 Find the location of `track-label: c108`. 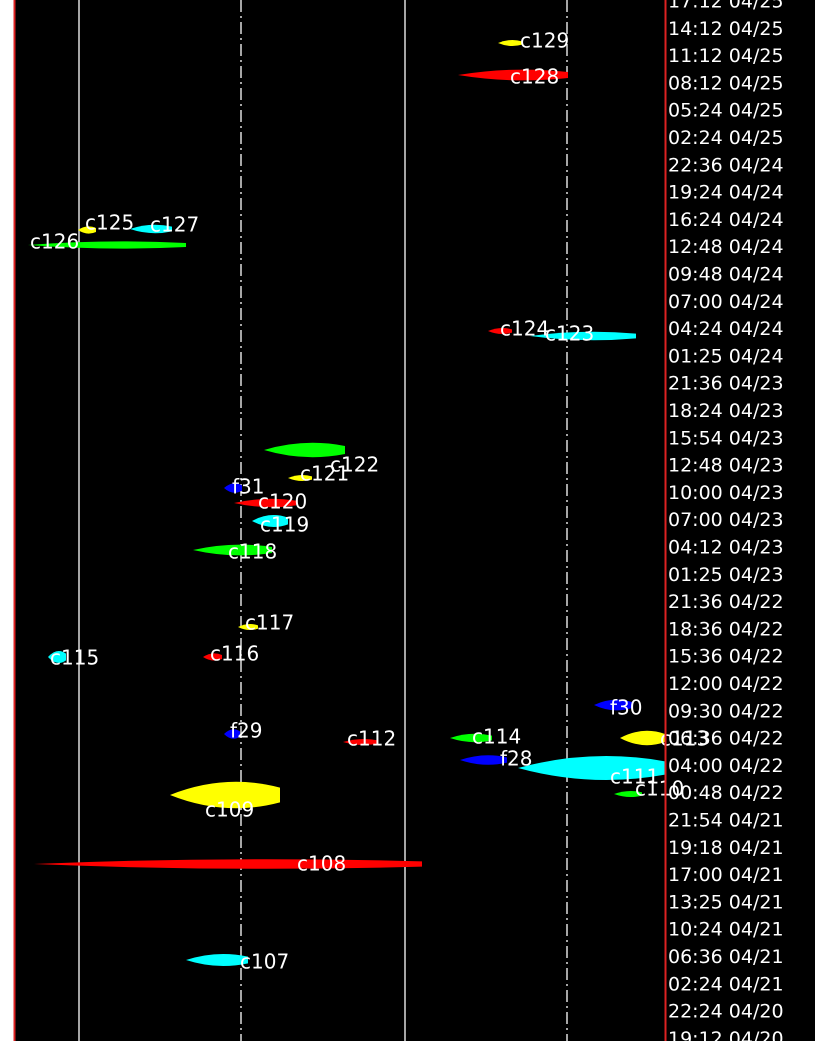

track-label: c108 is located at coordinates (321, 864).